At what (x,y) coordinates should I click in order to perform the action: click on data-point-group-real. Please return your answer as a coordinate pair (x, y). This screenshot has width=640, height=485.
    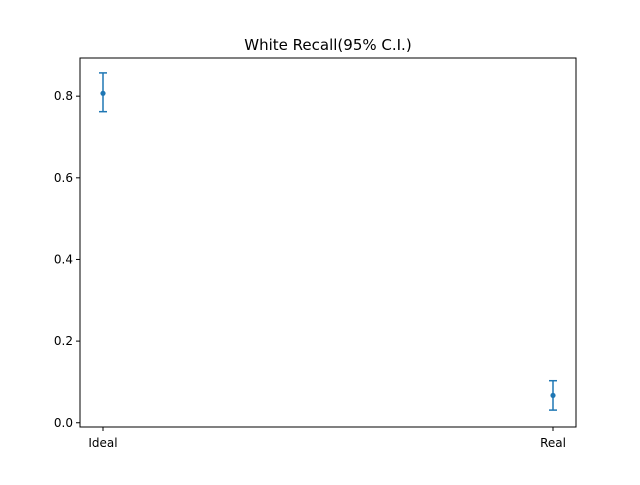
    Looking at the image, I should click on (553, 395).